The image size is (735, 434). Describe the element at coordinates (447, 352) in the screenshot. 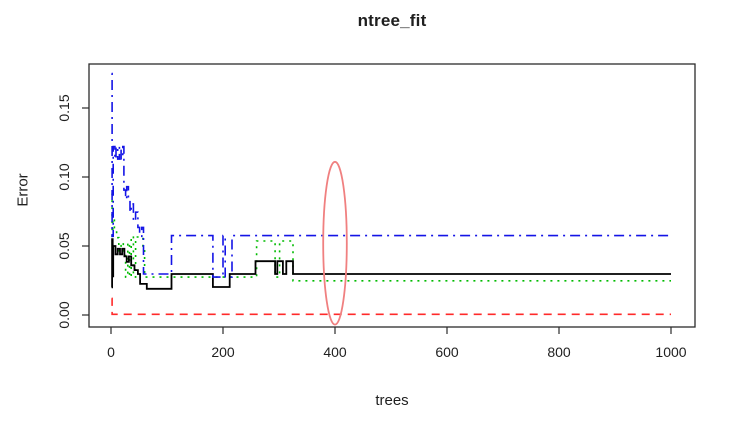

I see `x-tick-label: 600` at that location.